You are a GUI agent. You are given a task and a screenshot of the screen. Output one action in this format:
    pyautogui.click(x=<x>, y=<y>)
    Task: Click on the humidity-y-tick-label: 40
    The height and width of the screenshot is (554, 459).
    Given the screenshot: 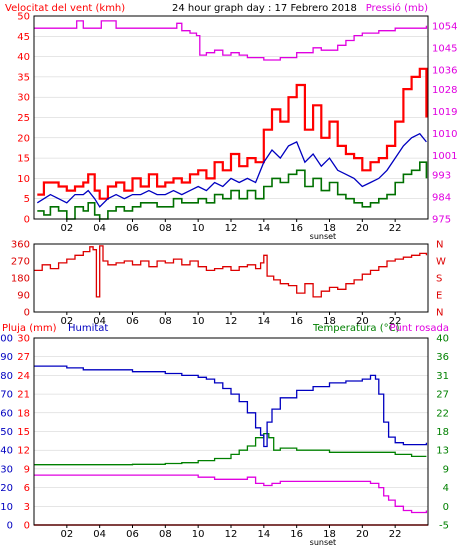 What is the action you would take?
    pyautogui.click(x=6, y=451)
    